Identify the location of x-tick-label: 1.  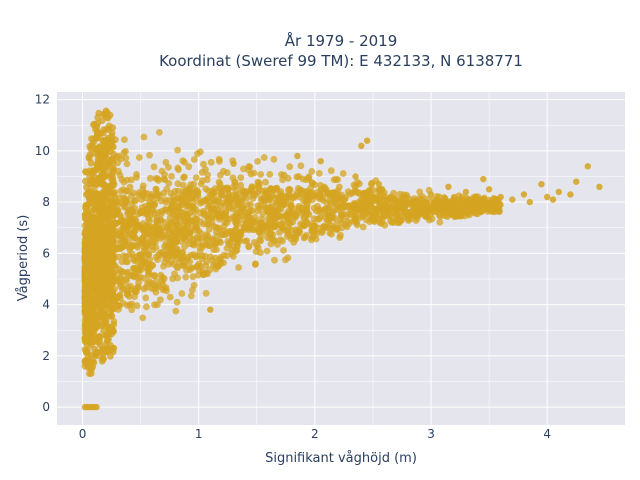
(199, 434).